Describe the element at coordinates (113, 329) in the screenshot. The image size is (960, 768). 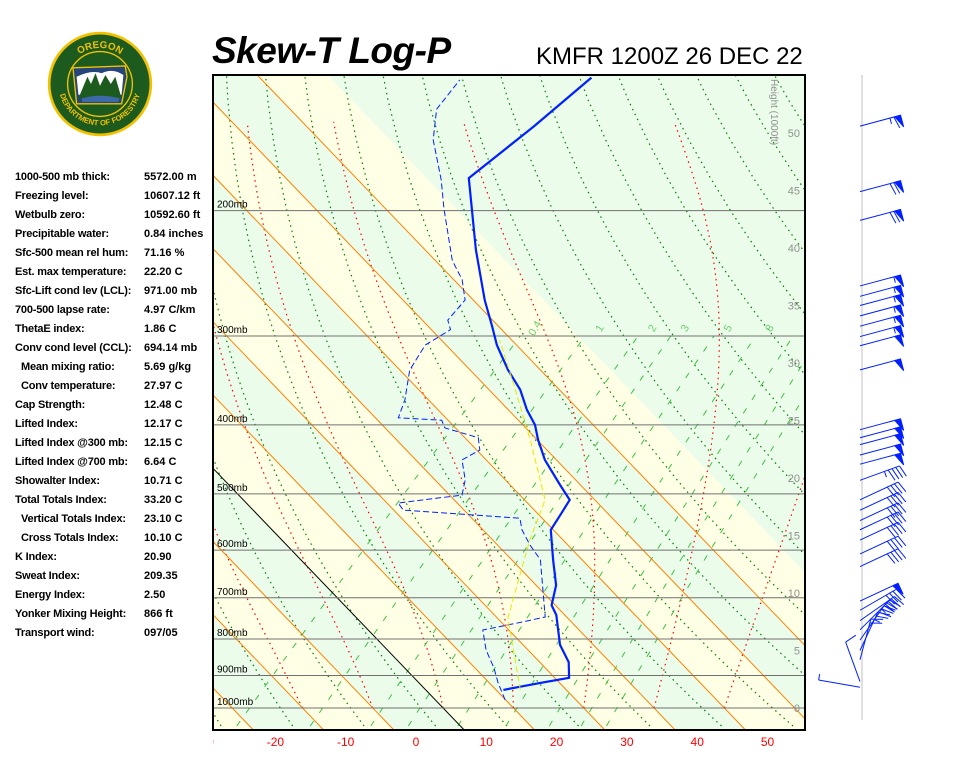
I see `stat-row: ThetaE index: 1.86 C` at that location.